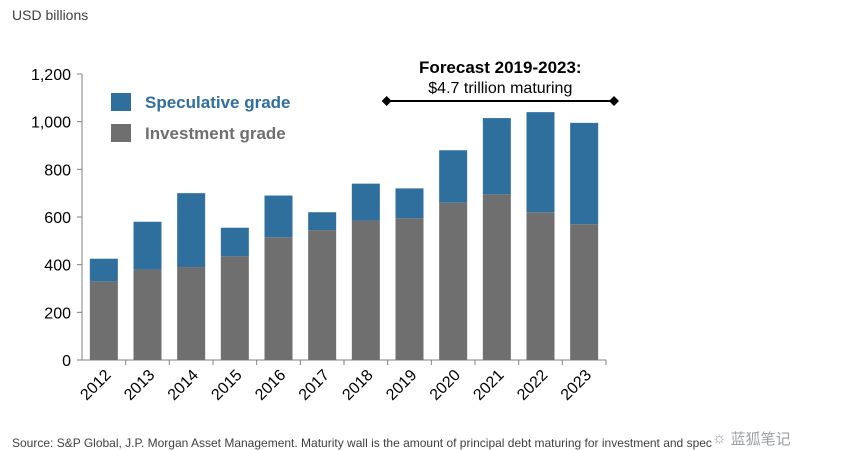 This screenshot has height=450, width=868. I want to click on bar-speculative-2019, so click(409, 203).